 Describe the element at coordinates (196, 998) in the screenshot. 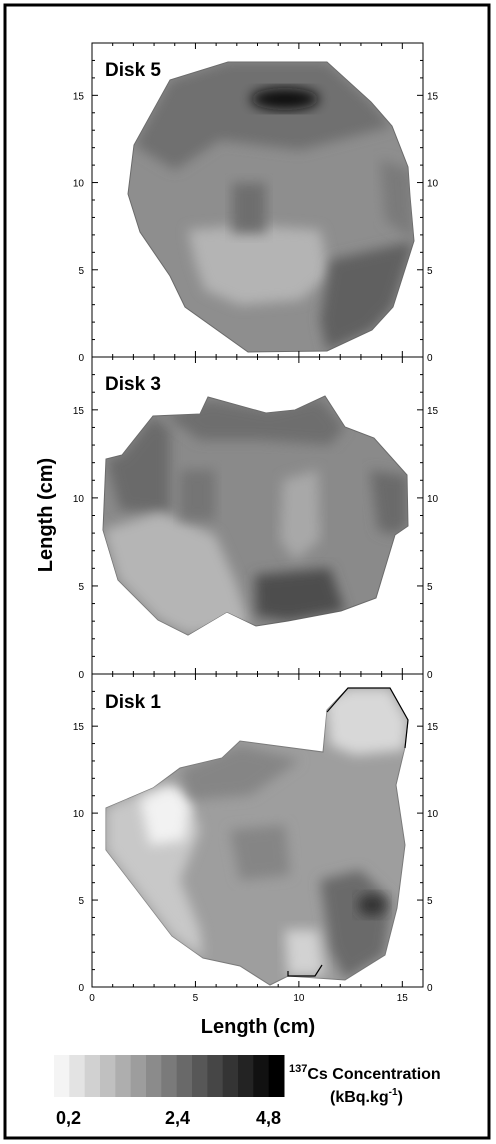

I see `x-tick-label: 5` at that location.